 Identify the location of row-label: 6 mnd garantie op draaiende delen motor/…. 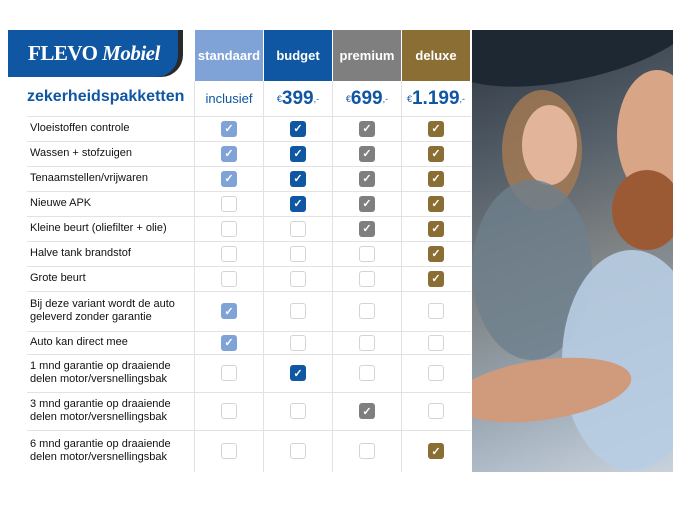
(100, 450).